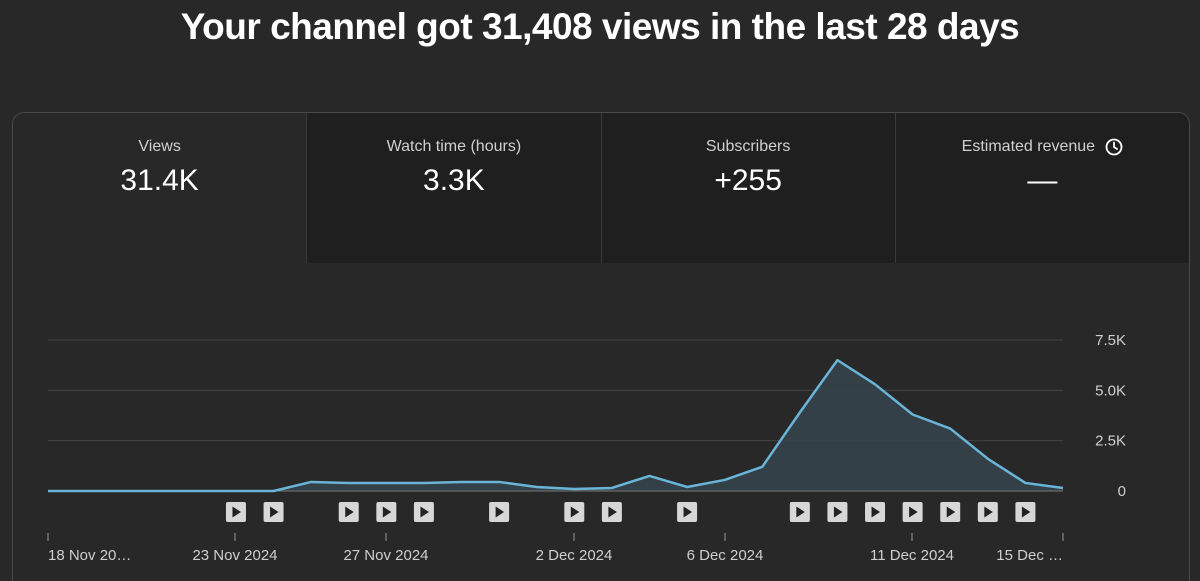  I want to click on metric-label: Watch time (hours), so click(454, 146).